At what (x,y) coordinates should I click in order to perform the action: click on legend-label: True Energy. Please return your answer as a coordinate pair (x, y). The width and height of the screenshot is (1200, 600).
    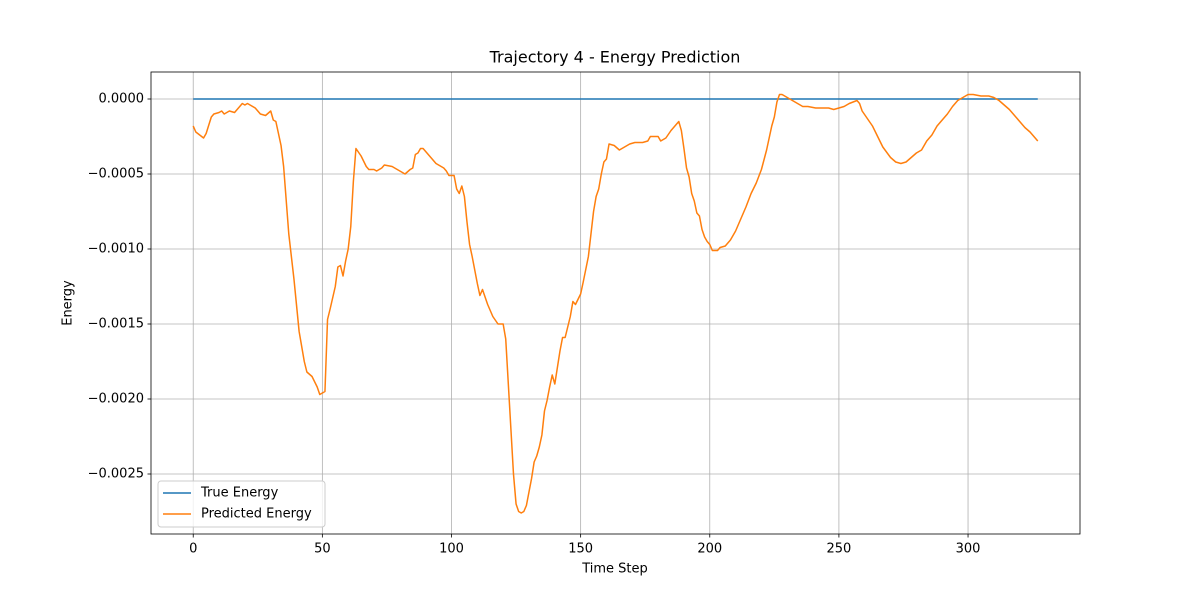
    Looking at the image, I should click on (239, 493).